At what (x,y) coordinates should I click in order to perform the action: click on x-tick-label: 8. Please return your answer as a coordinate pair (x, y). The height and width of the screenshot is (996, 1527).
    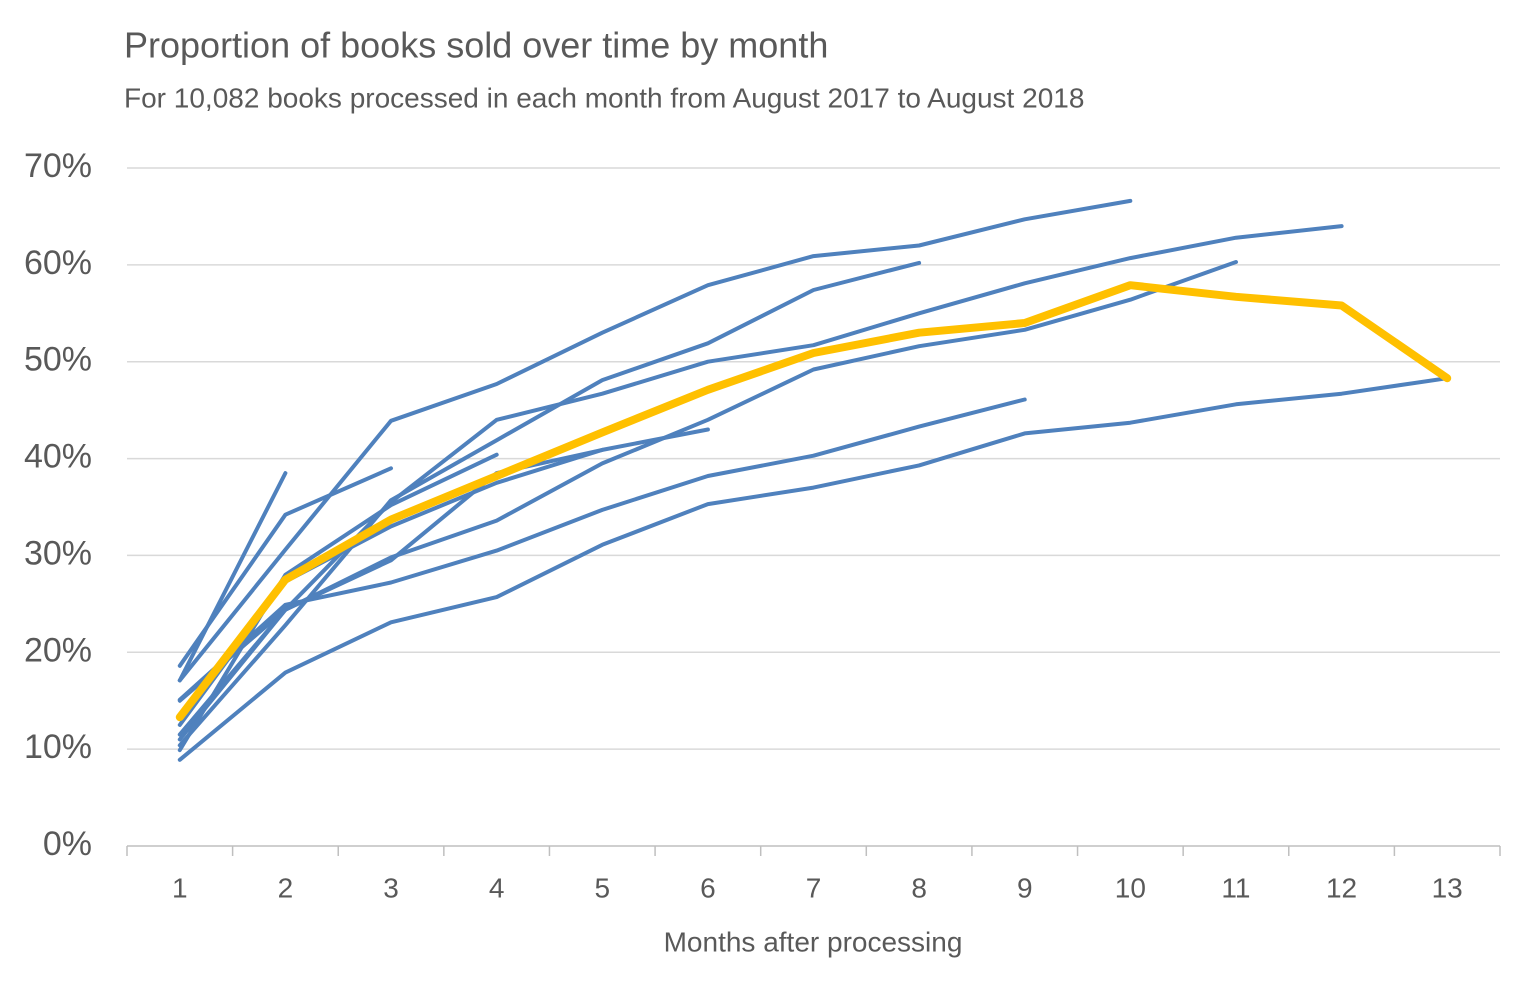
    Looking at the image, I should click on (919, 887).